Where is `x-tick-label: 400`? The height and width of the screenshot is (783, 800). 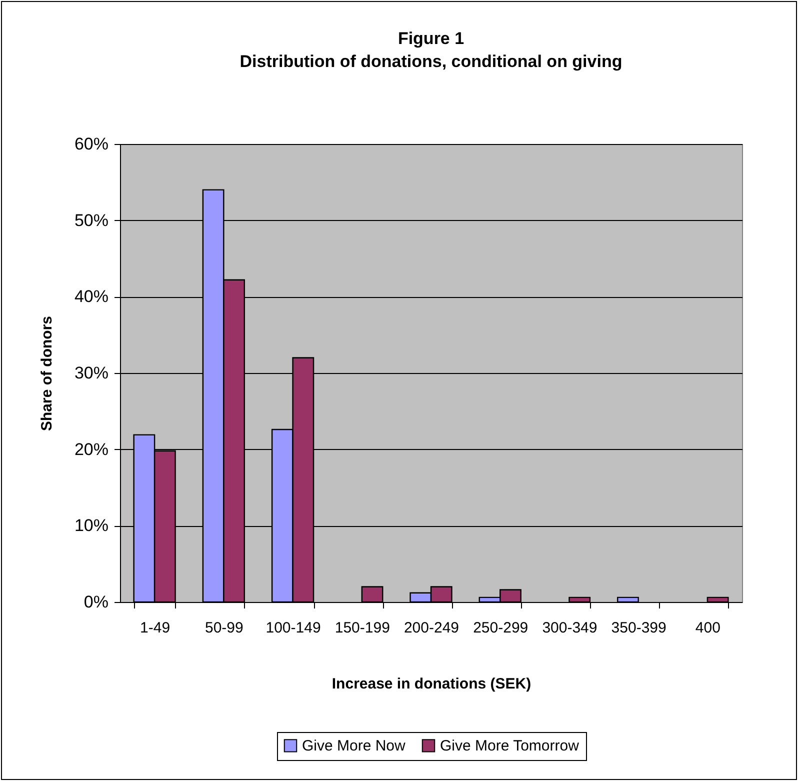 x-tick-label: 400 is located at coordinates (707, 628).